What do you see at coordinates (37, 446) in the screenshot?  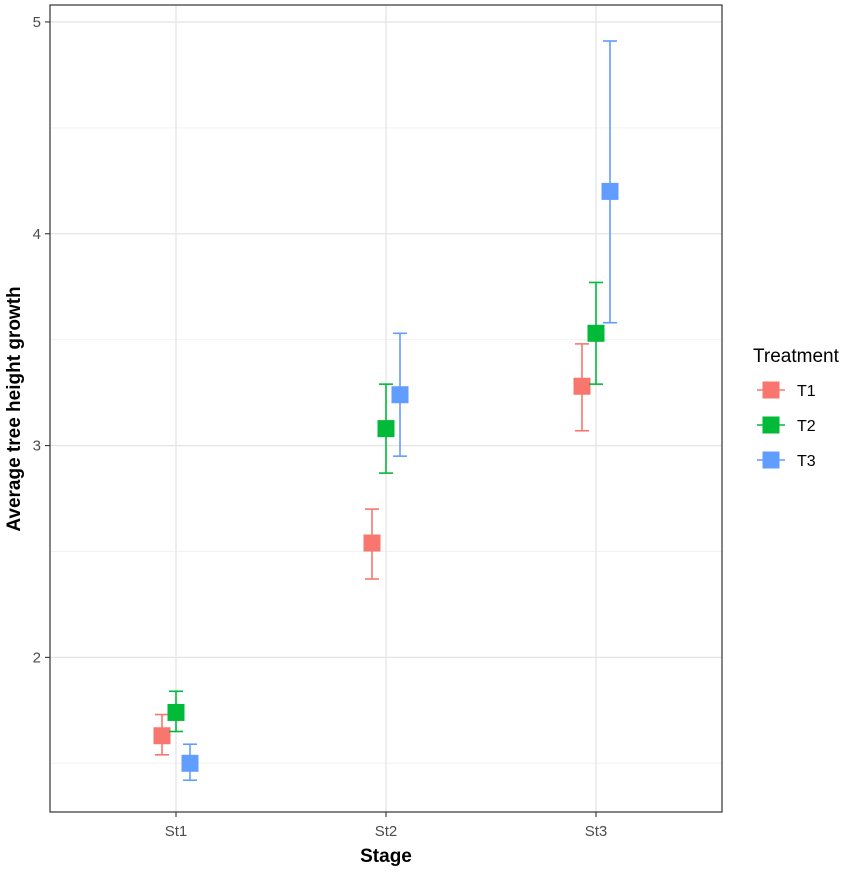 I see `y-tick-label: 3` at bounding box center [37, 446].